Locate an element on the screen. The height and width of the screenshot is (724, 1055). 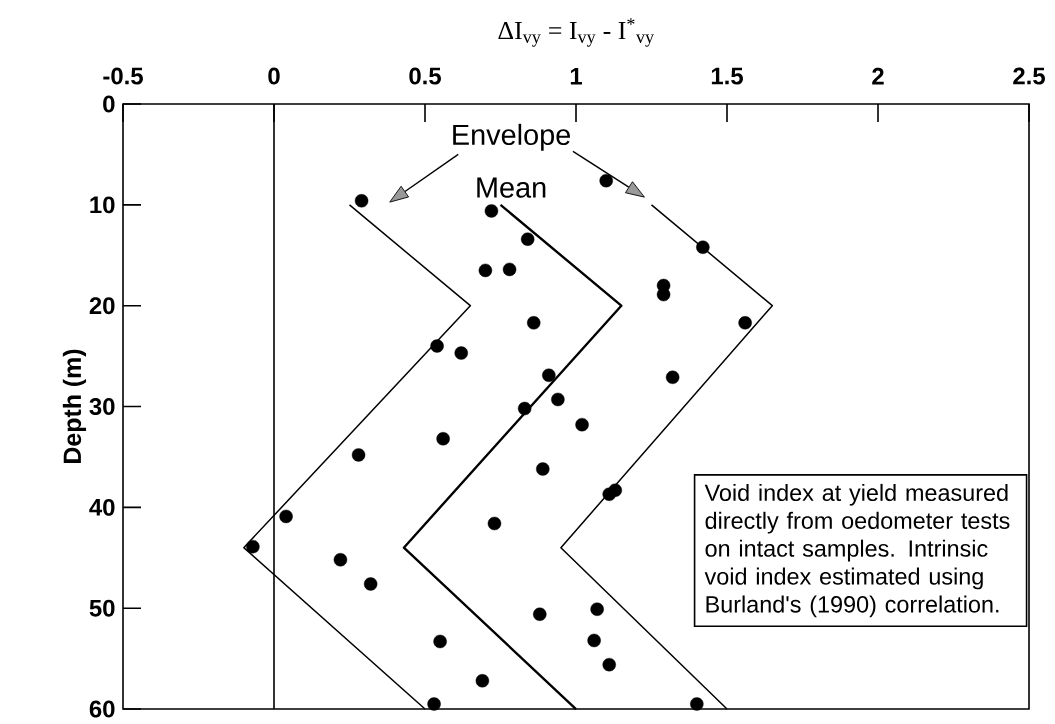
x-tick-label: -0.5 is located at coordinates (123, 76).